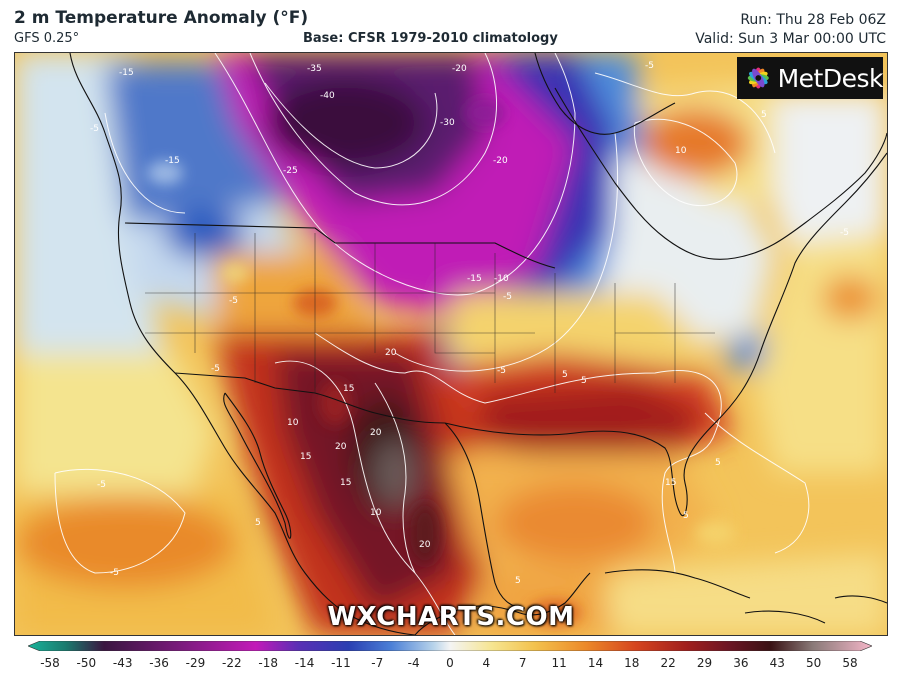  What do you see at coordinates (314, 69) in the screenshot?
I see `contour-label: -35` at bounding box center [314, 69].